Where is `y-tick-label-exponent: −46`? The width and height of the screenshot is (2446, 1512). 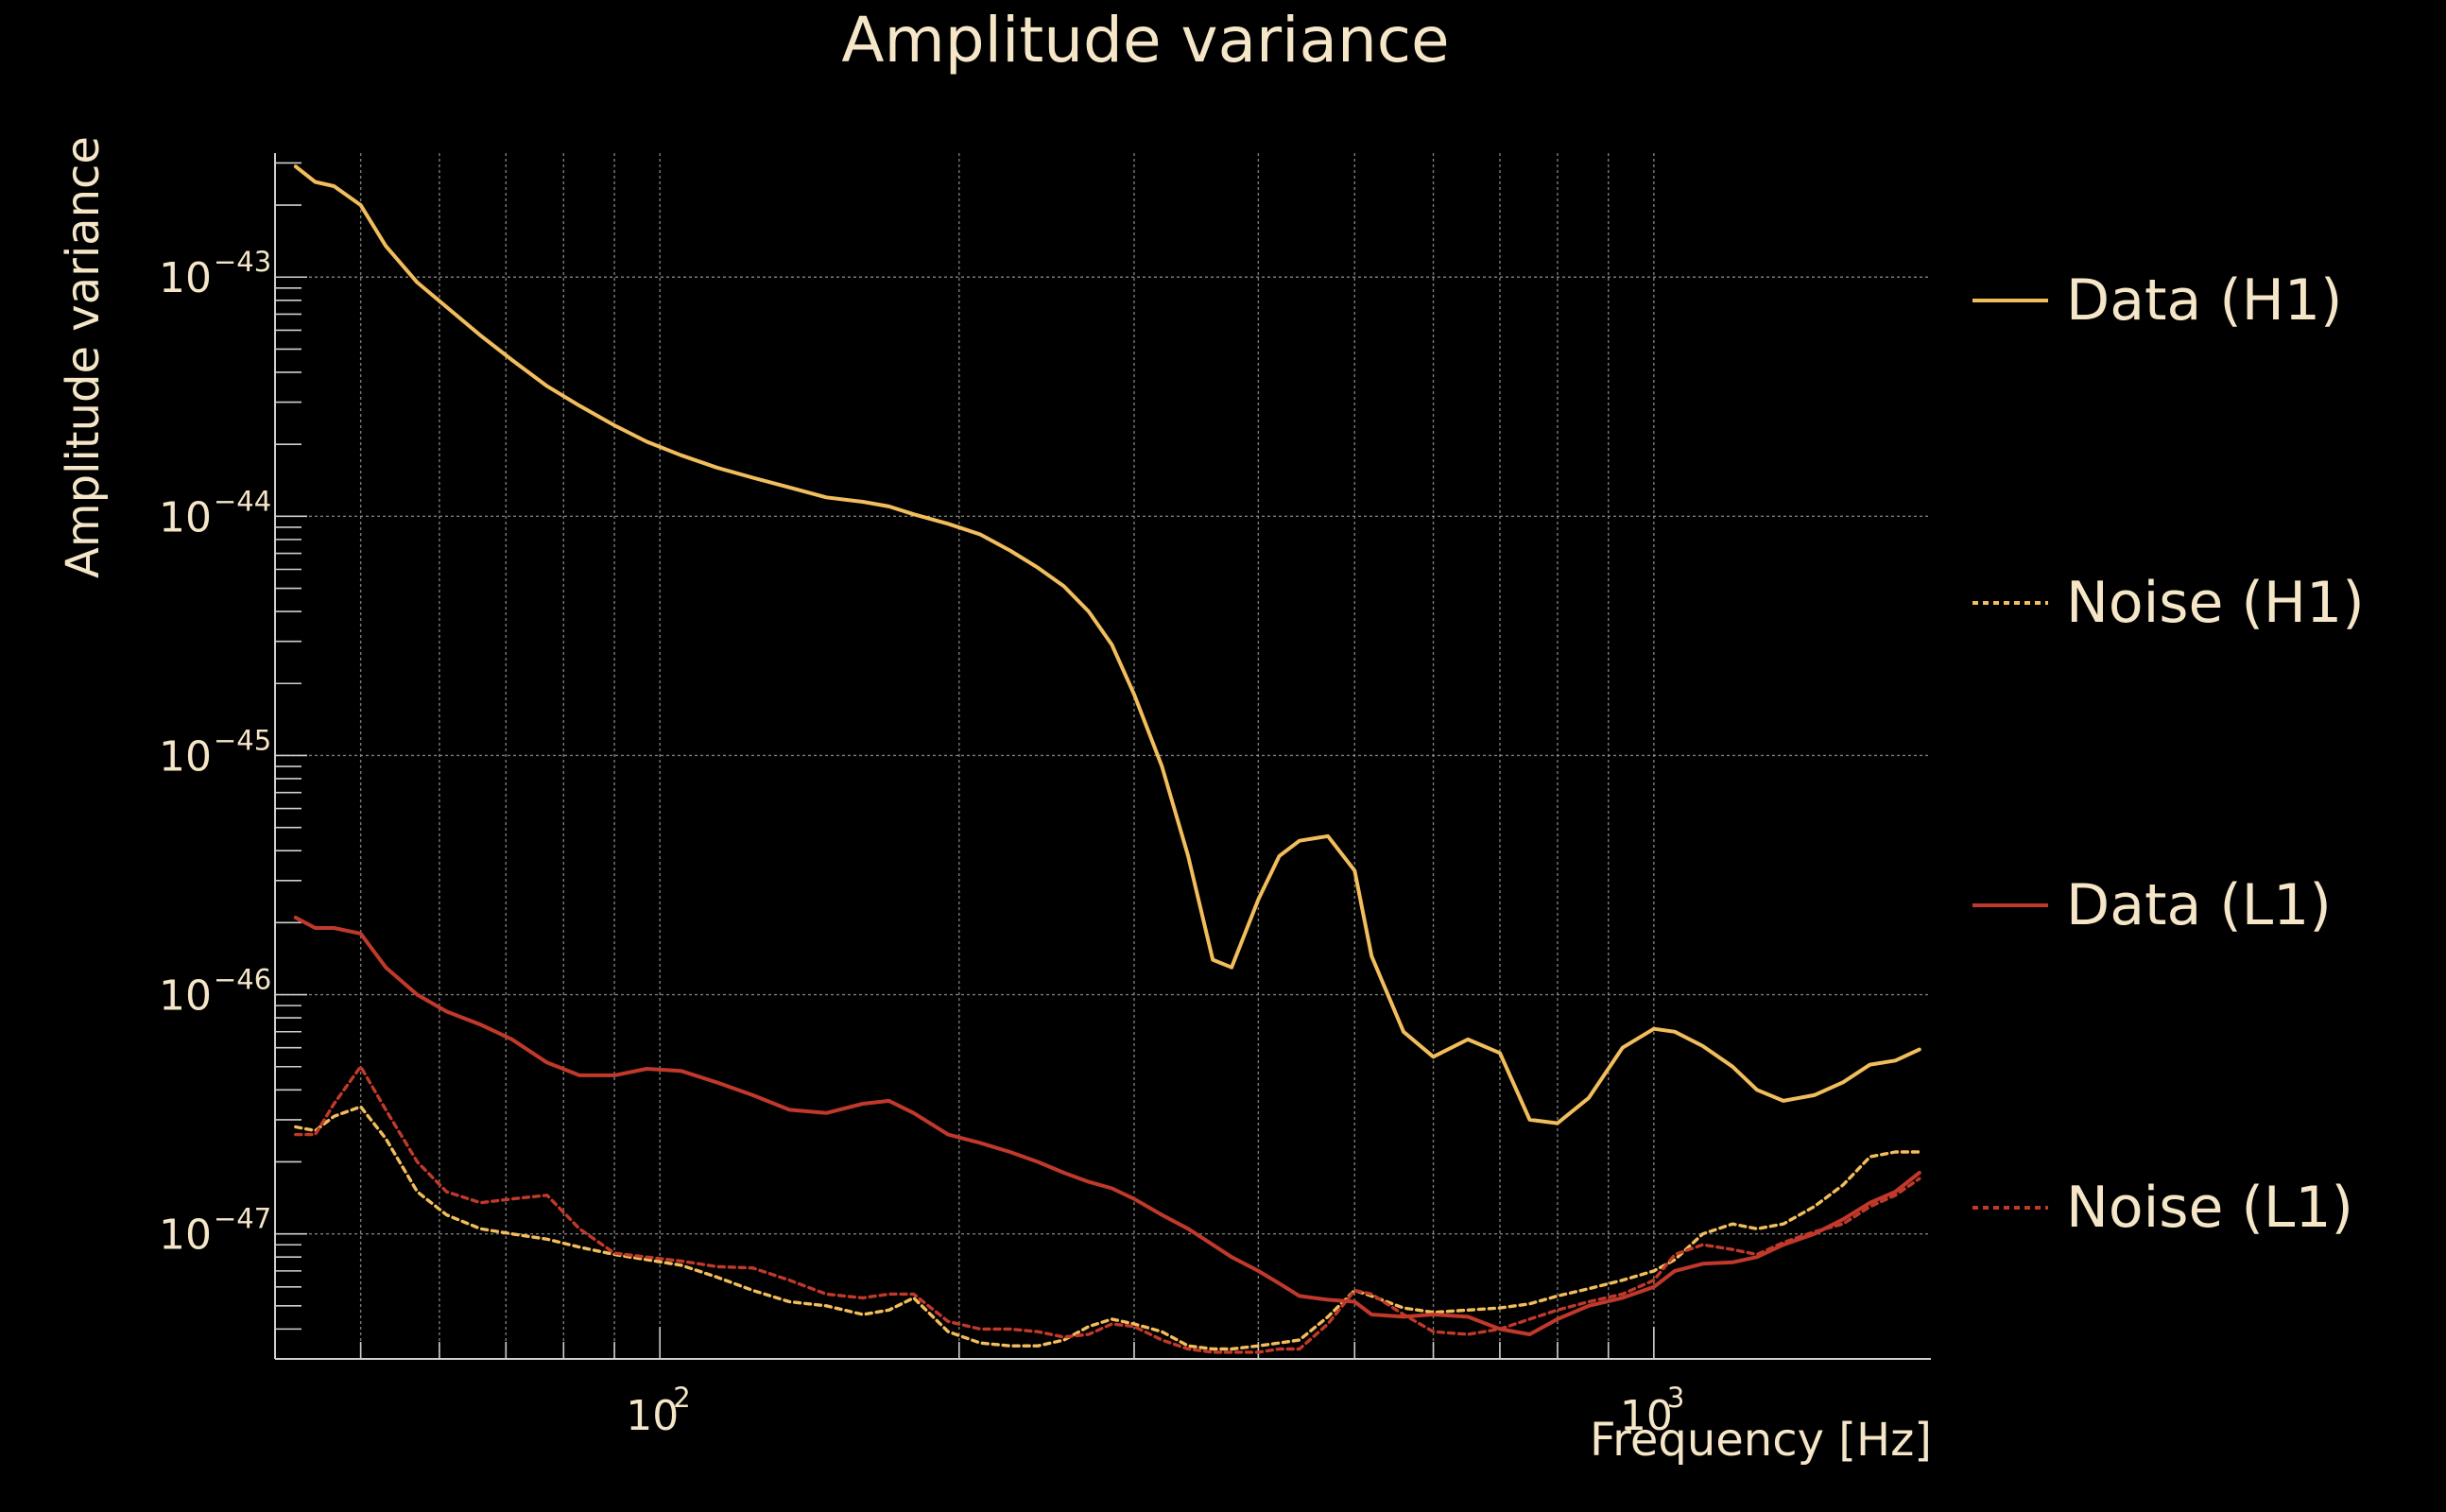 y-tick-label-exponent: −46 is located at coordinates (243, 980).